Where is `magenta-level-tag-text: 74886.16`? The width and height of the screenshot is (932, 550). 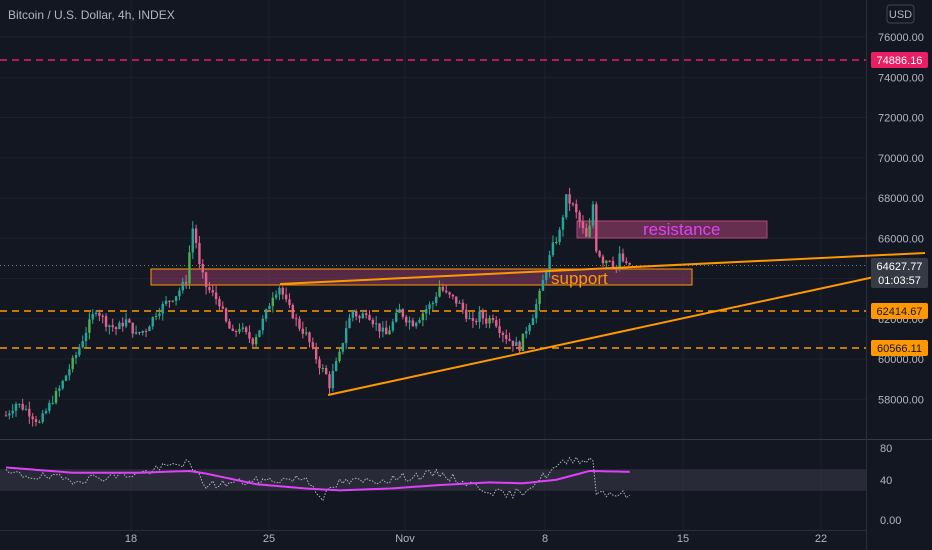
magenta-level-tag-text: 74886.16 is located at coordinates (900, 61).